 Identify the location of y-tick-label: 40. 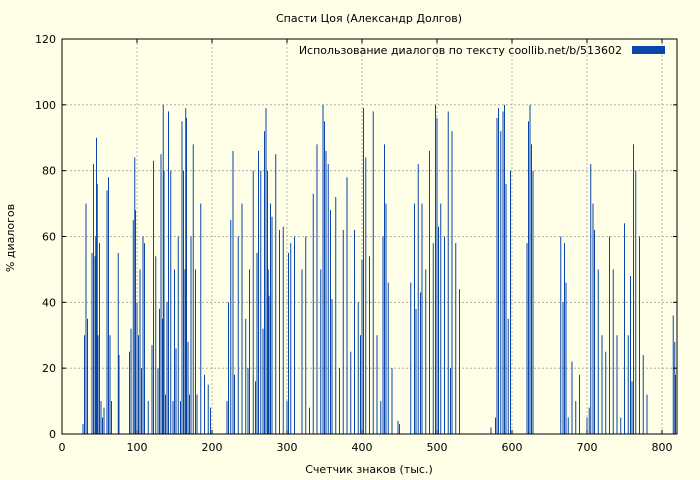
(49, 302).